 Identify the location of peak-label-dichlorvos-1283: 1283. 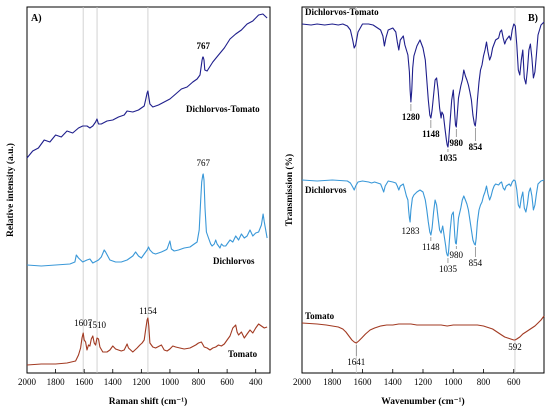
(410, 231).